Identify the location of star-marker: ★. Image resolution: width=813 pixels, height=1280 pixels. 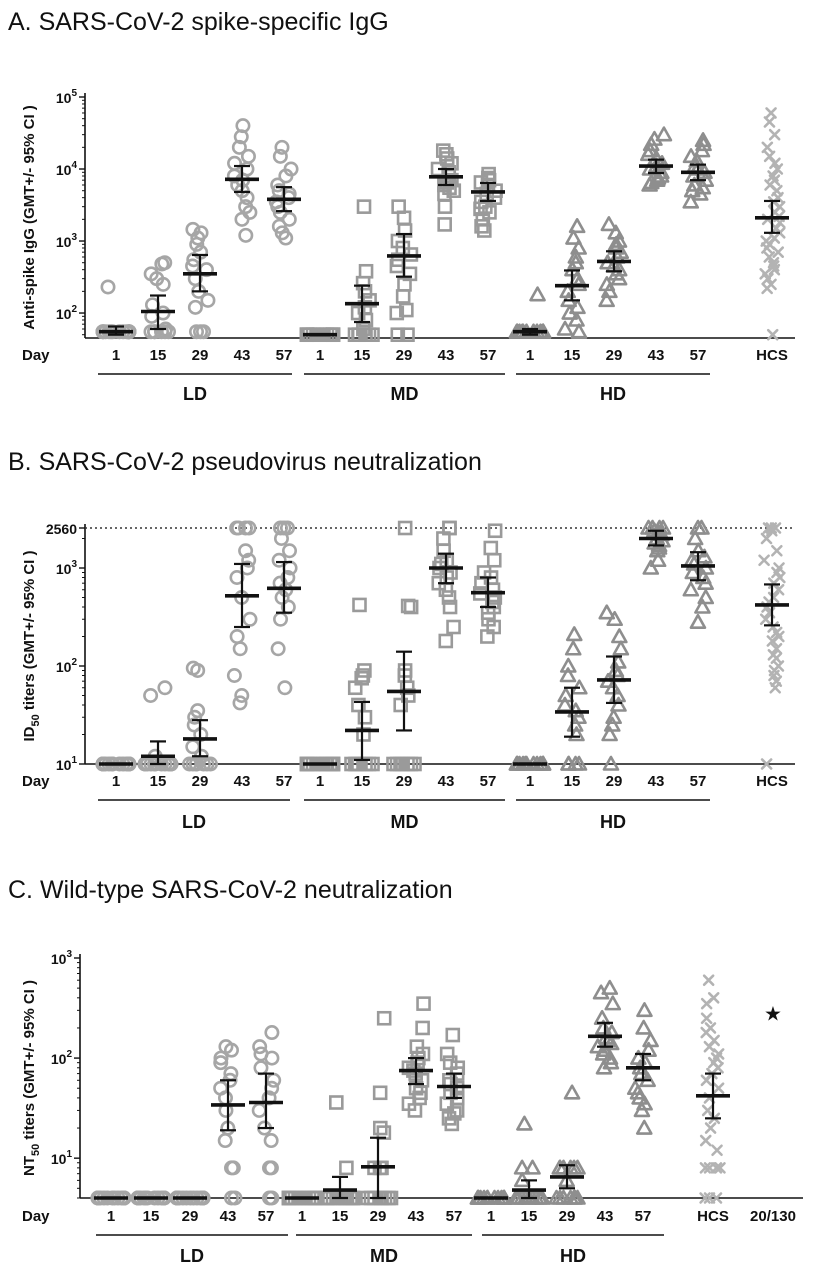
(773, 1014).